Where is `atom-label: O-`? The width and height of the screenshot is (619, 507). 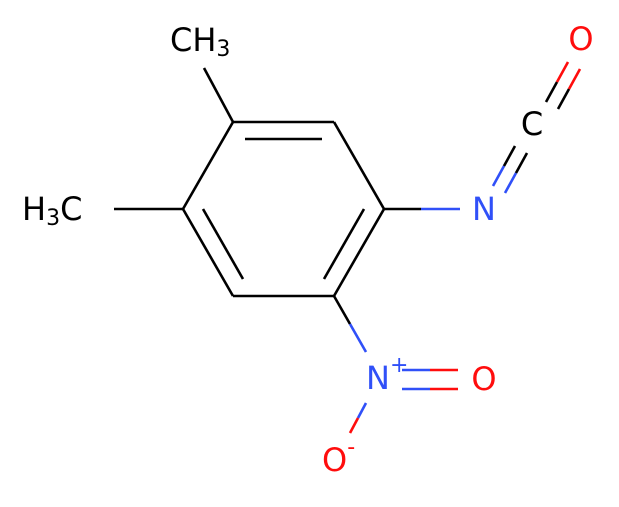 atom-label: O- is located at coordinates (338, 457).